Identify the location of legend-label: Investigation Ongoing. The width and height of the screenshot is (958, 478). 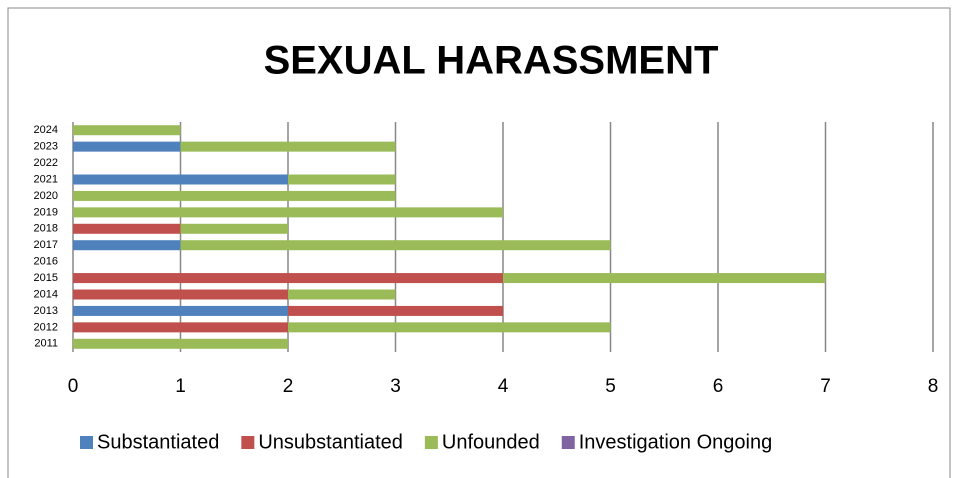
(675, 442).